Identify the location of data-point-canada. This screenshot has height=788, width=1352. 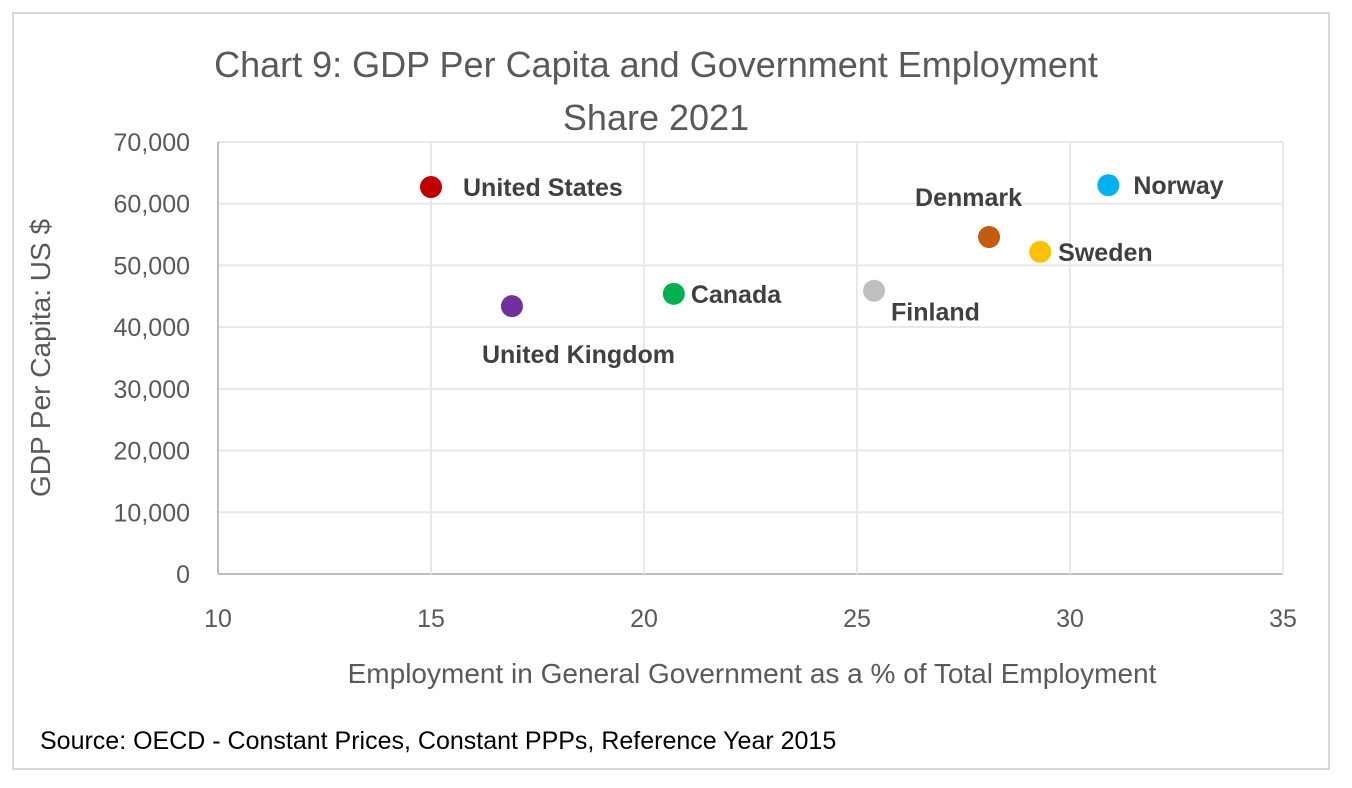
(673, 293).